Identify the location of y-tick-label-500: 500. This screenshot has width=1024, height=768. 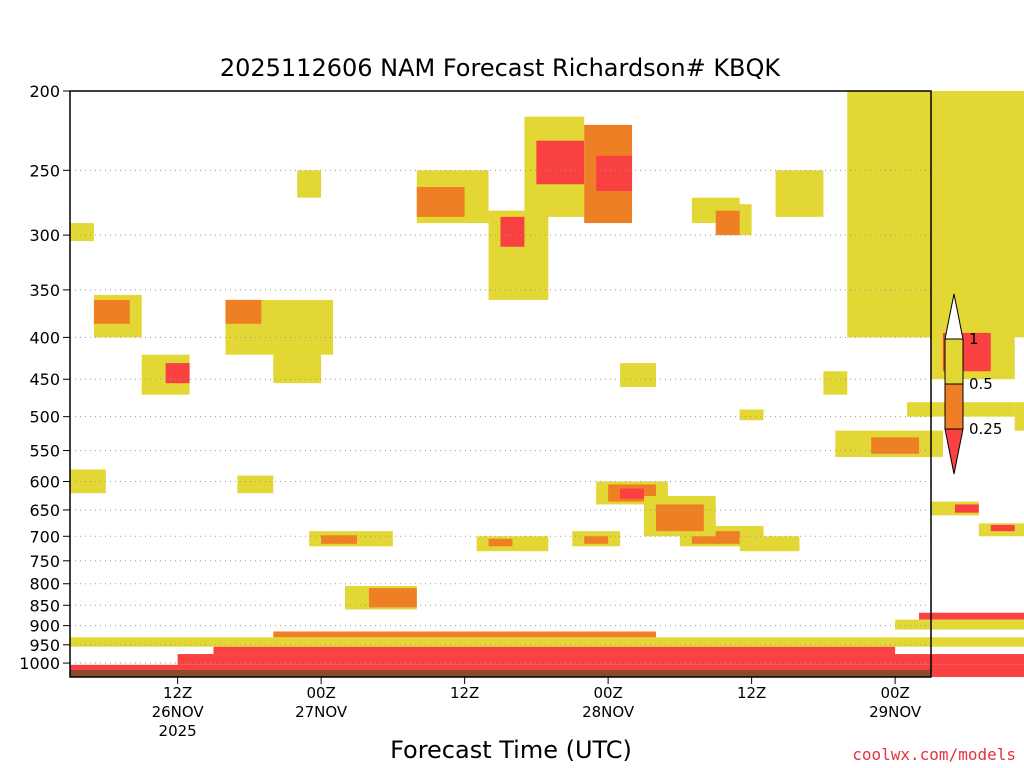
(44, 417).